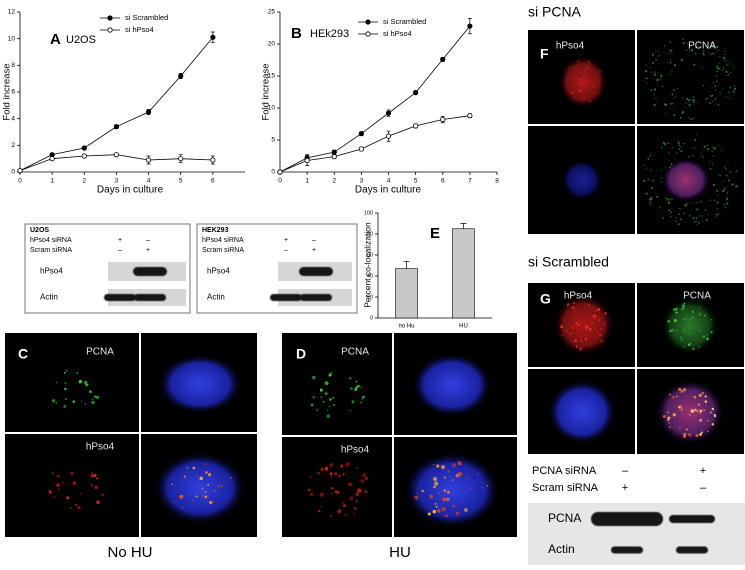  Describe the element at coordinates (280, 181) in the screenshot. I see `x-tick-label: 0` at that location.